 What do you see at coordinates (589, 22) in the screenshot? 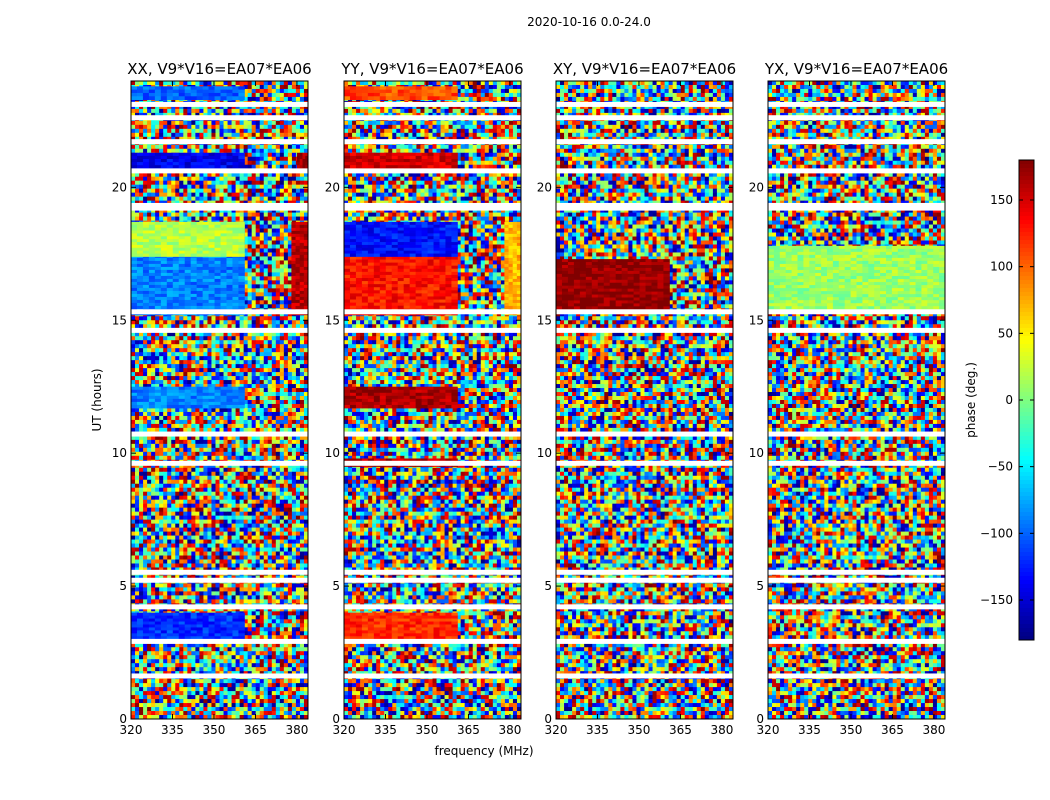
I see `figure-title: 2020-10-16 0.0-24.0` at bounding box center [589, 22].